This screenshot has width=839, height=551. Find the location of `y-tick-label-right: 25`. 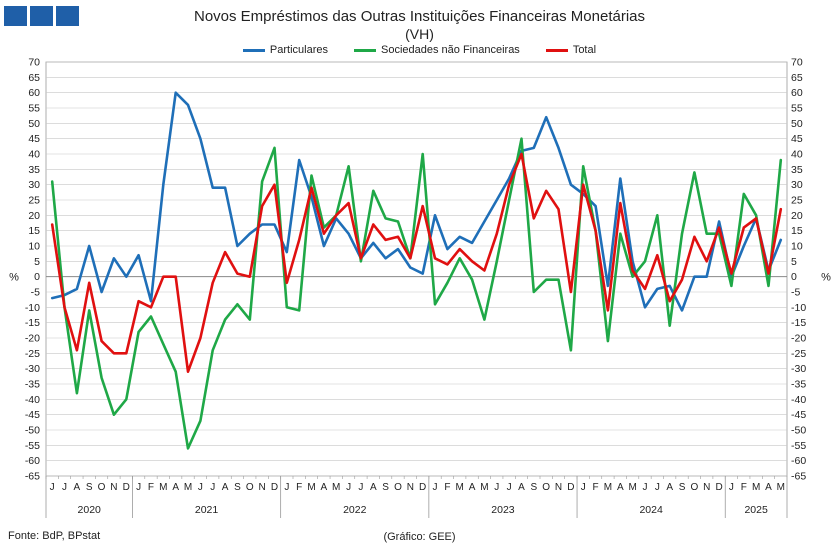

y-tick-label-right: 25 is located at coordinates (797, 201).